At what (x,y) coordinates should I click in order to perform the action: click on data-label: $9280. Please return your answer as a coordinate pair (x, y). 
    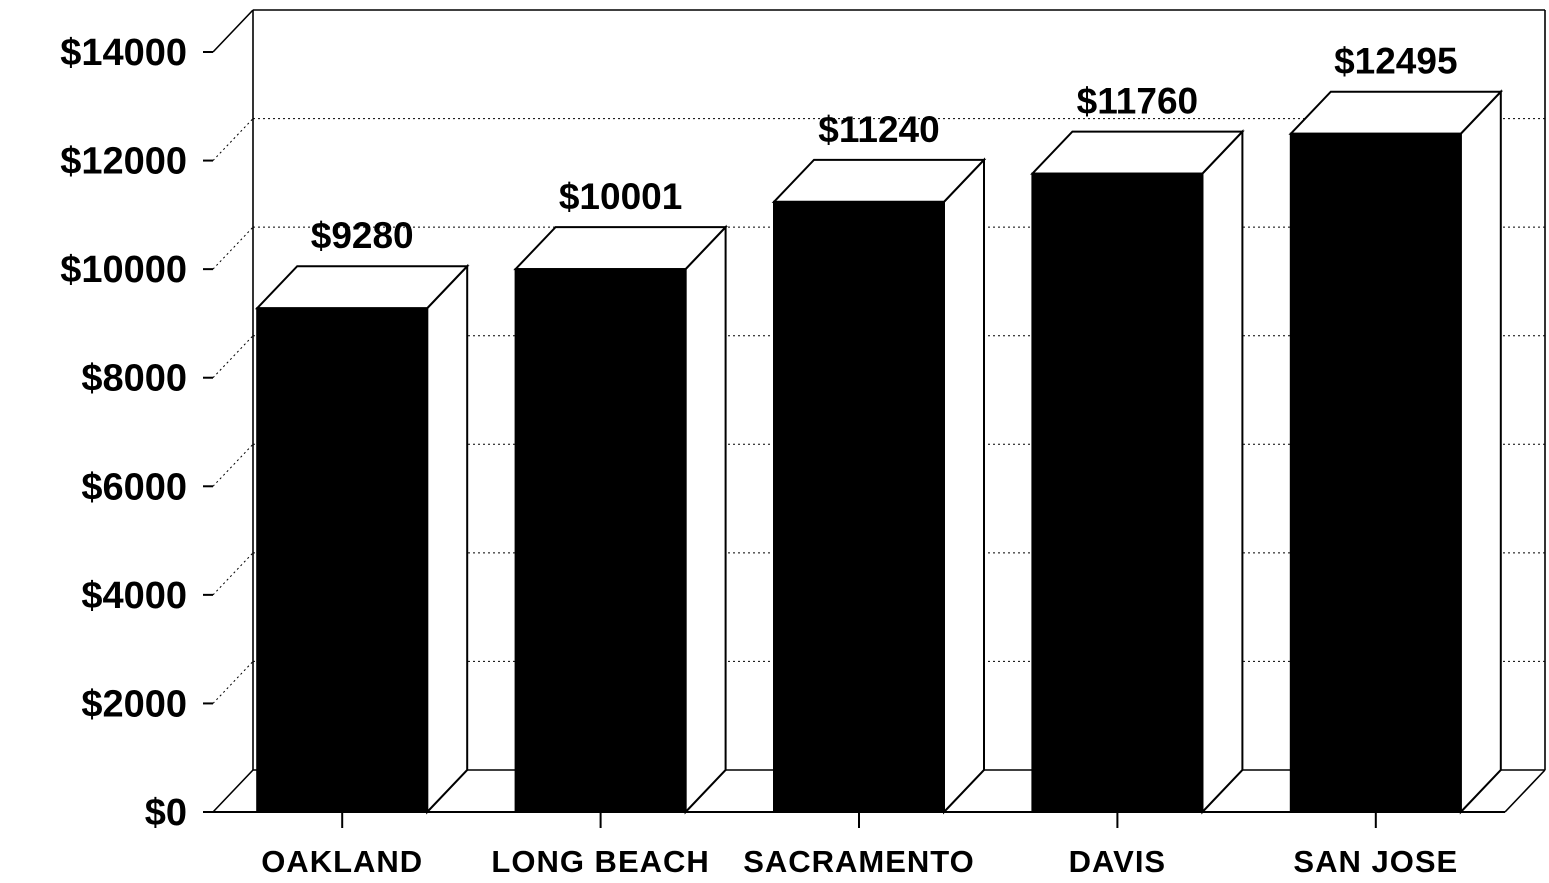
    Looking at the image, I should click on (362, 235).